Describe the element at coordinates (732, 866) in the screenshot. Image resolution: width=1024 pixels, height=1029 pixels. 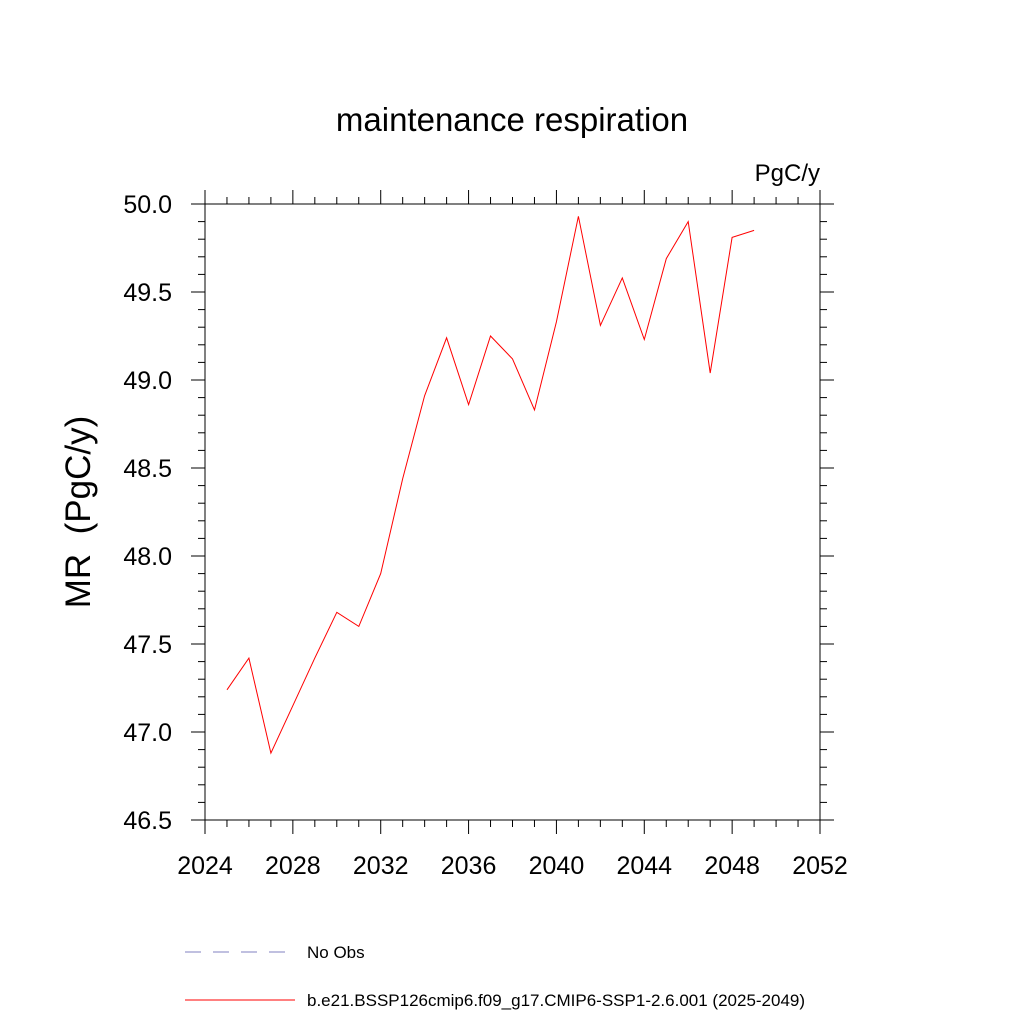
I see `x-tick-label: 2048` at that location.